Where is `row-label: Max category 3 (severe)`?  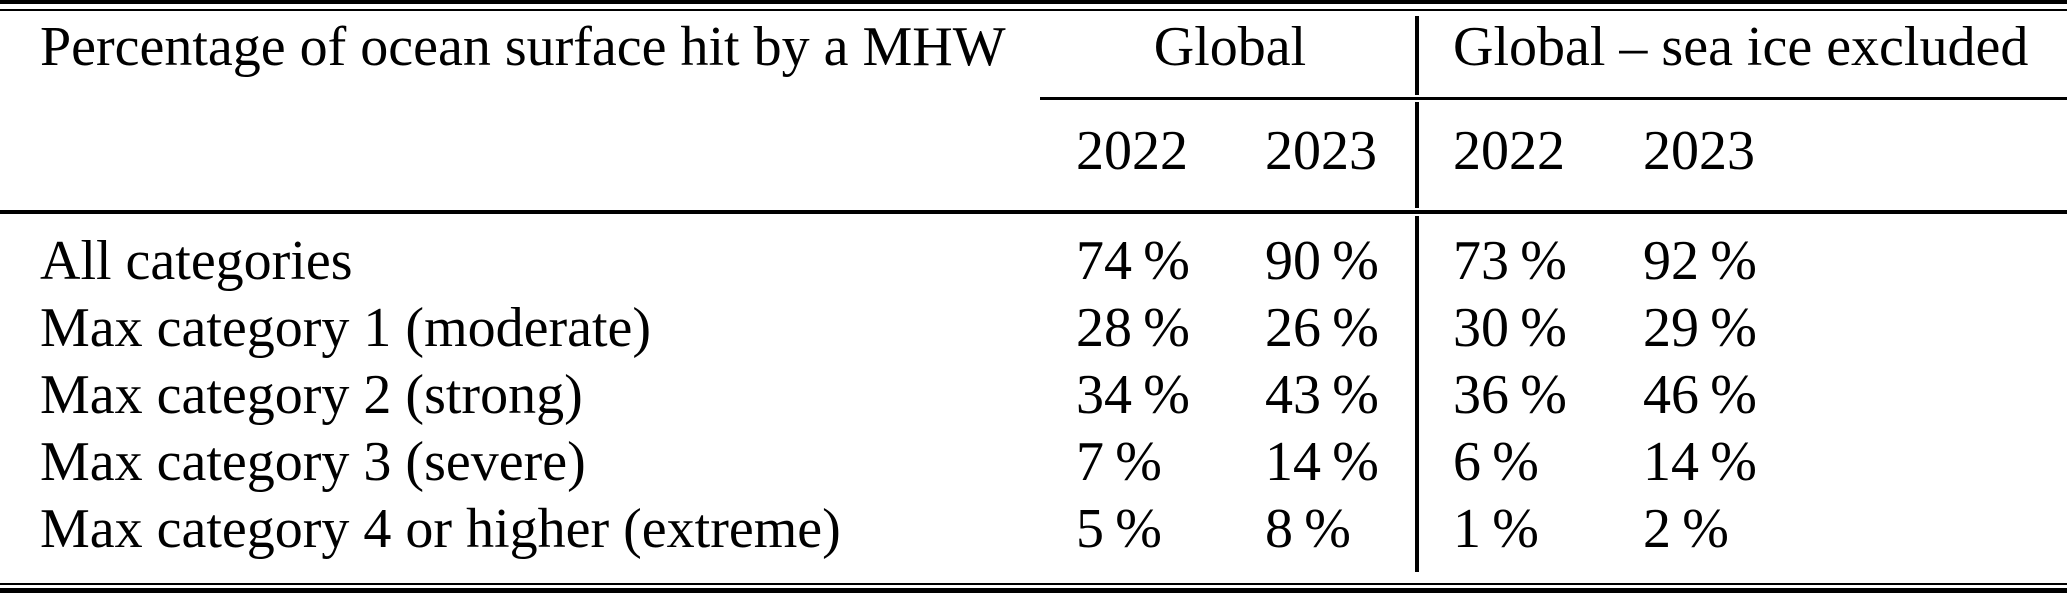 row-label: Max category 3 (severe) is located at coordinates (313, 462).